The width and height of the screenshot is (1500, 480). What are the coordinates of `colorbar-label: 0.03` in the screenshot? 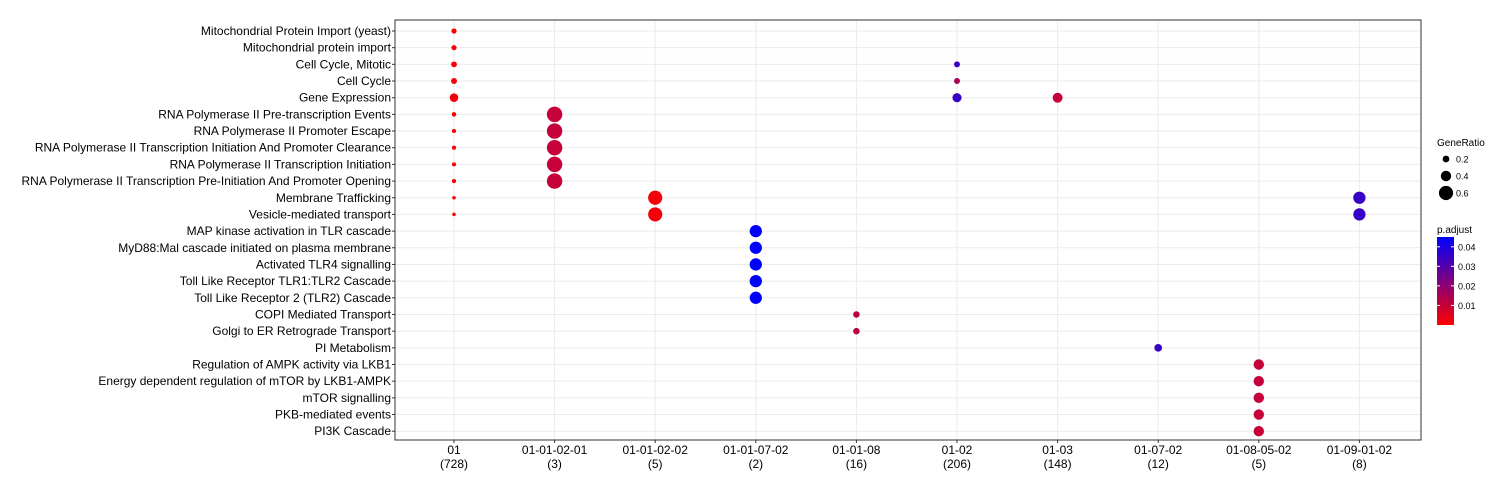 It's located at (1467, 267).